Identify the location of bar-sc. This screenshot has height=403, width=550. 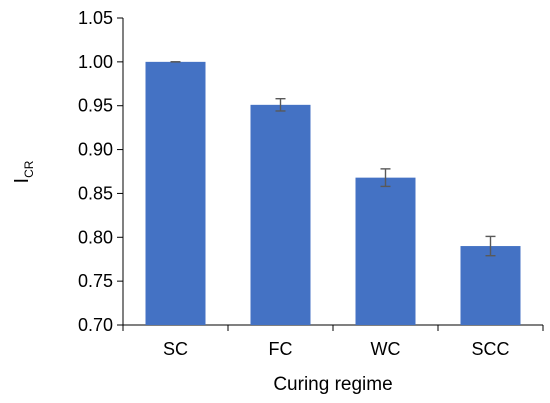
(175, 193).